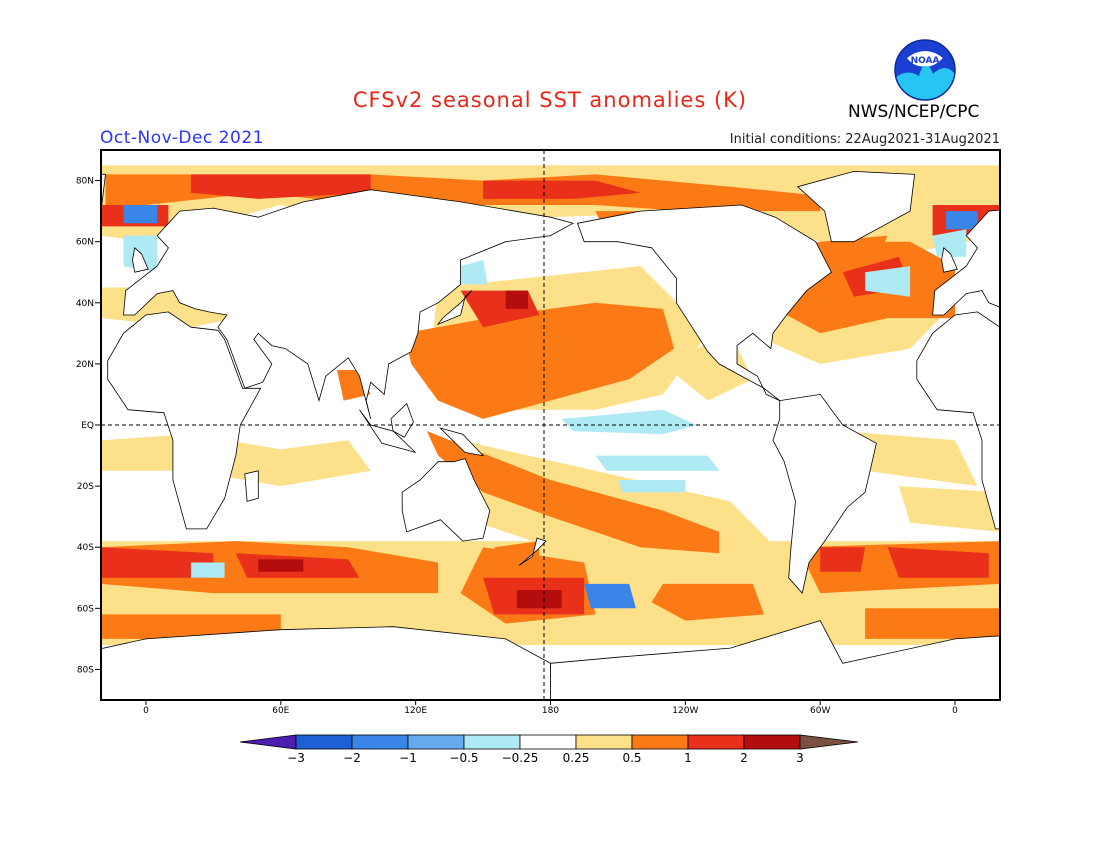 The image size is (1100, 850). I want to click on lon-tick-label: 60W, so click(820, 711).